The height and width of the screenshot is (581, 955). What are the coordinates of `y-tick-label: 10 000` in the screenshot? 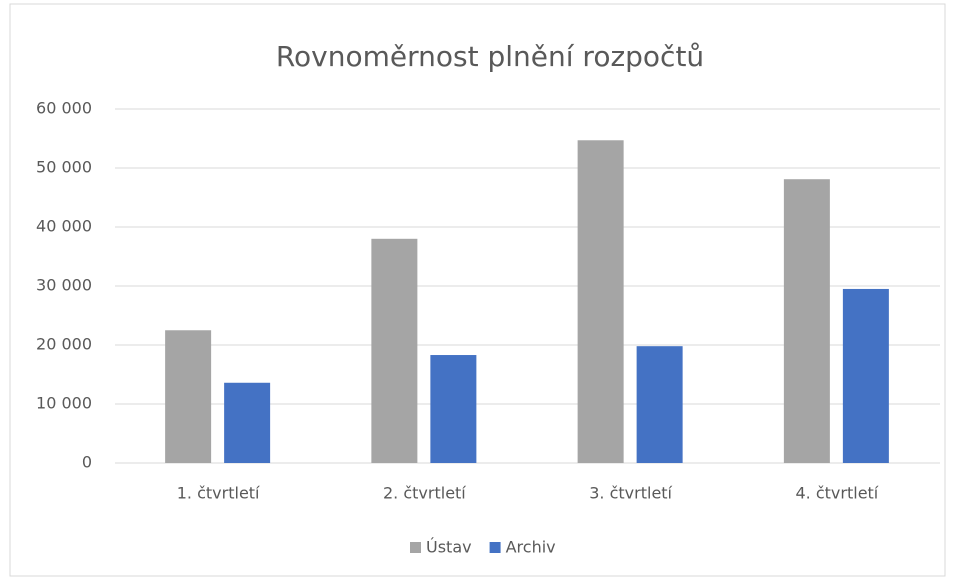 It's located at (64, 403).